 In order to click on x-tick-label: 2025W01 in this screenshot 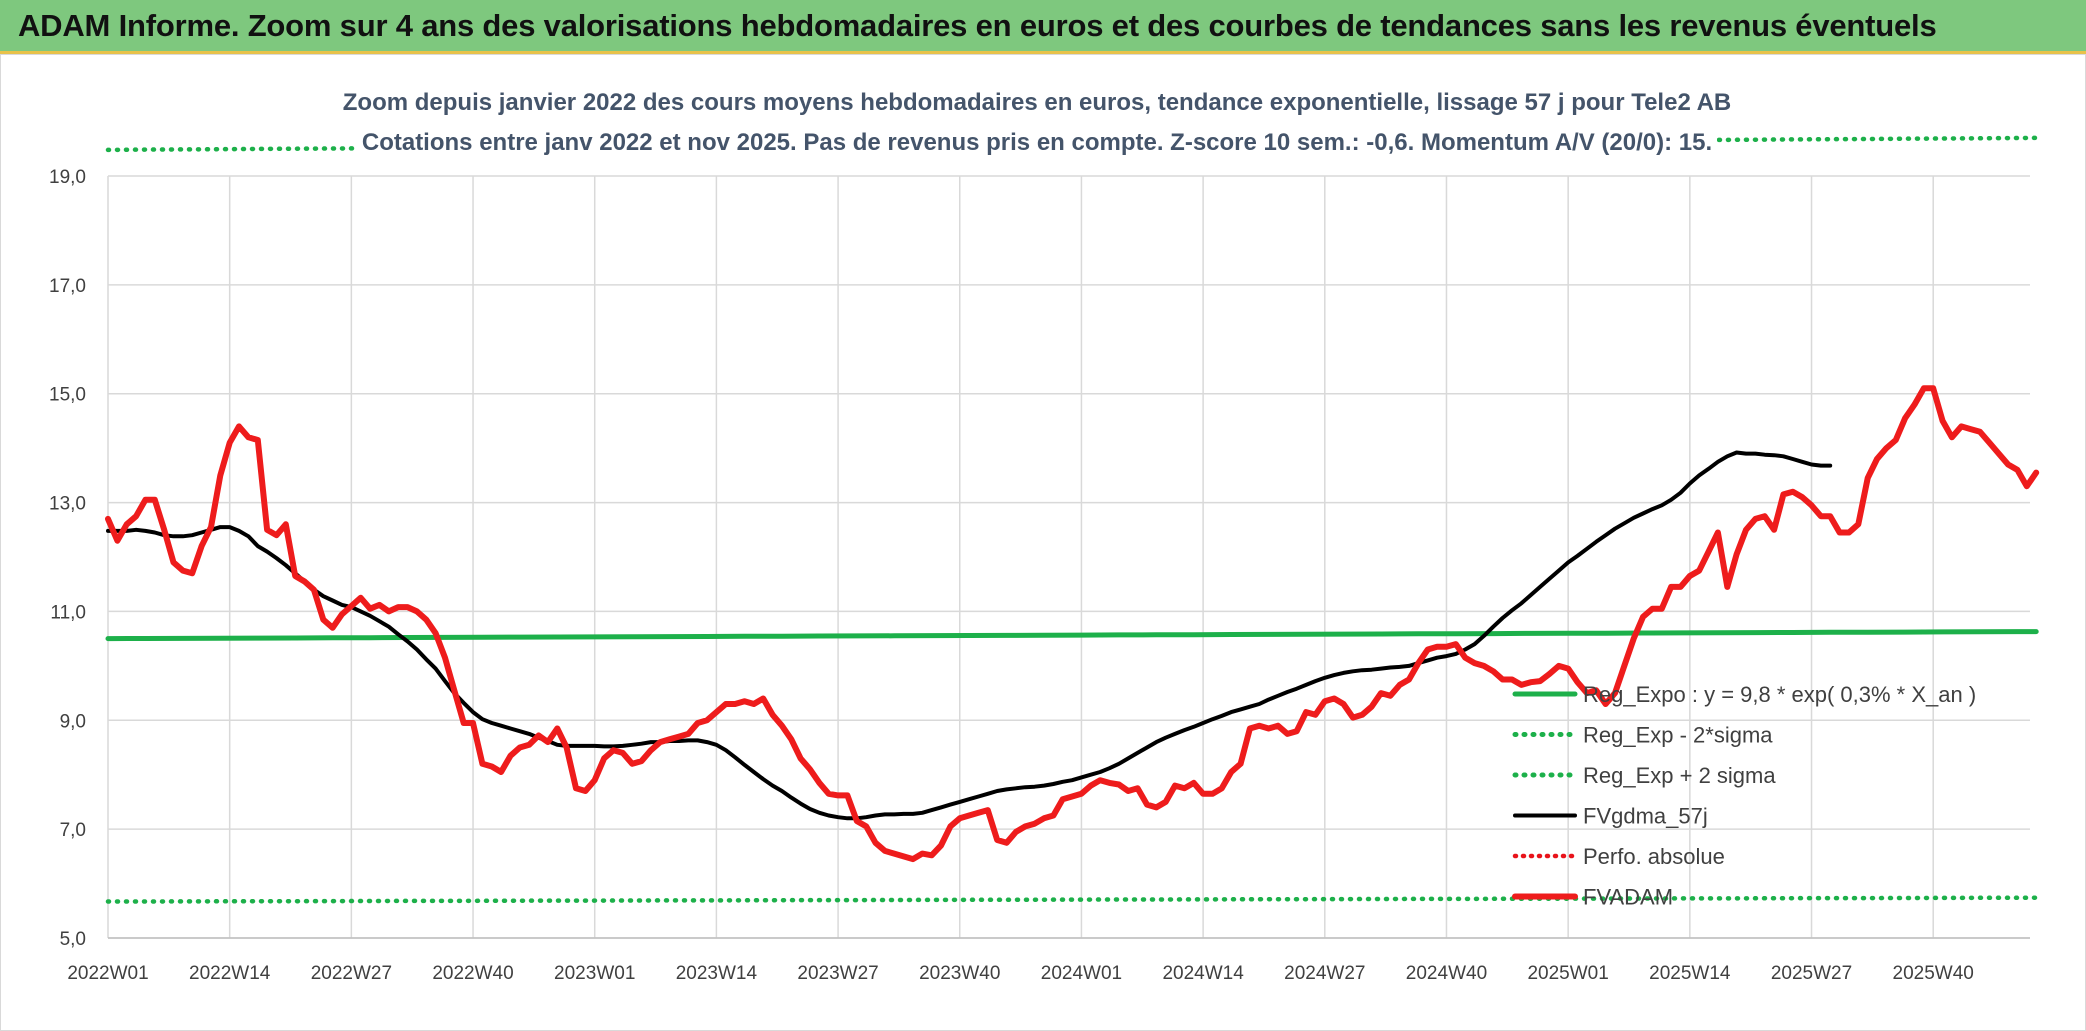, I will do `click(1567, 973)`.